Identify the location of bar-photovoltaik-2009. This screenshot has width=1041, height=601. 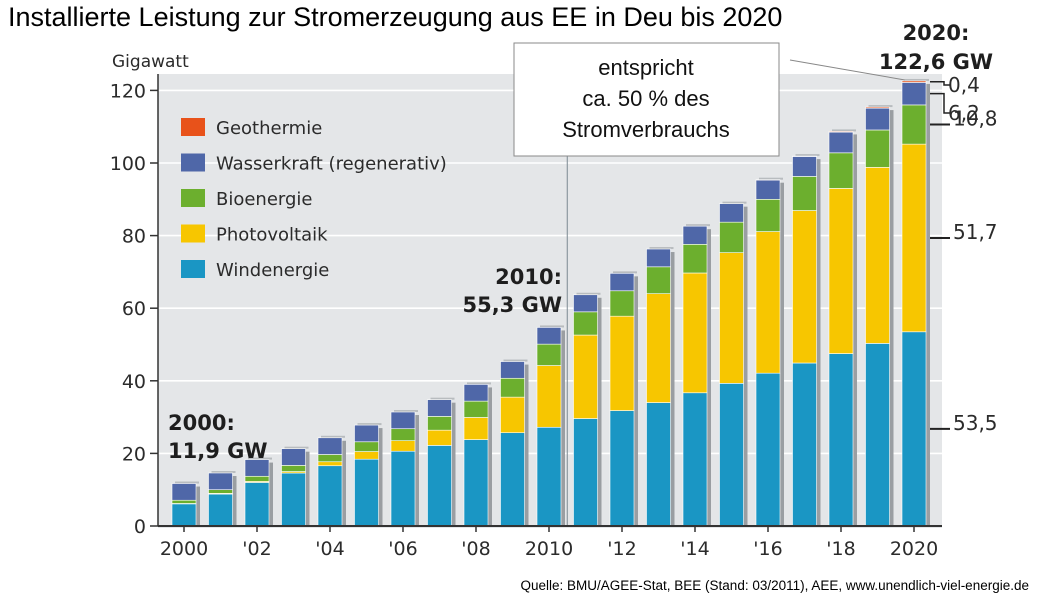
(512, 415).